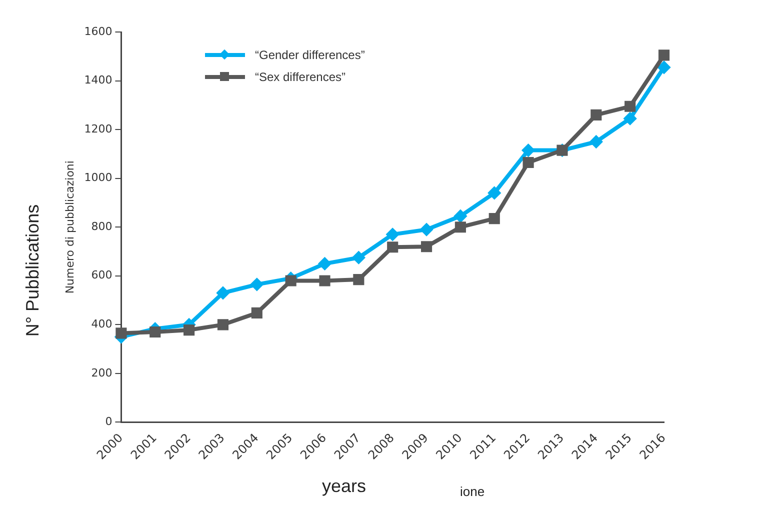 This screenshot has width=776, height=514. Describe the element at coordinates (98, 129) in the screenshot. I see `y-tick-label: 1200` at that location.